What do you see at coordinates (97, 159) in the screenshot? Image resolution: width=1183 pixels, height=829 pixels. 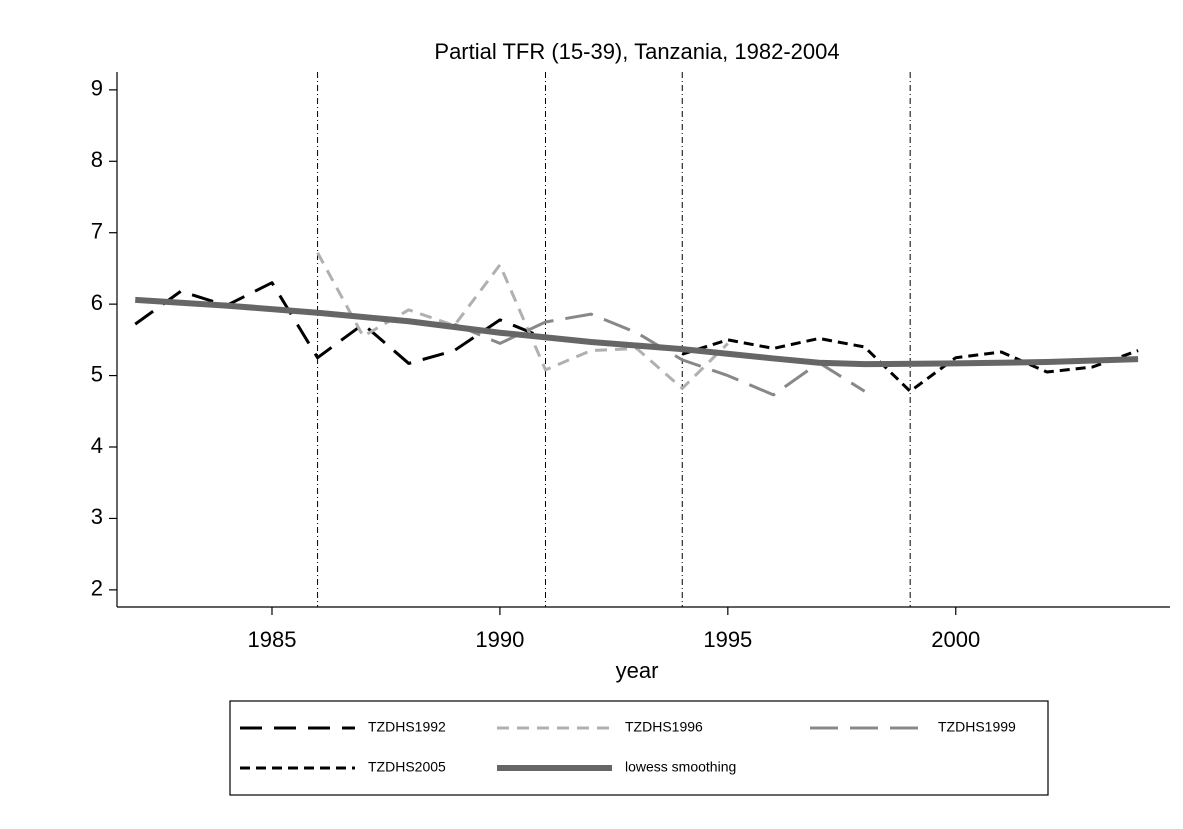 I see `y-tick-label: 8` at bounding box center [97, 159].